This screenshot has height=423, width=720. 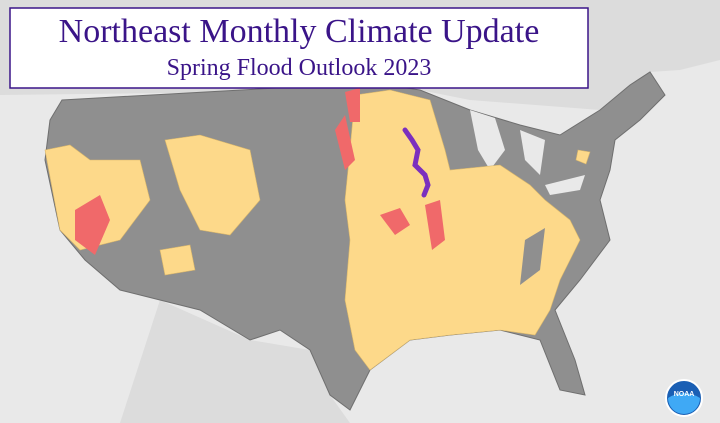 I want to click on title: Northeast Monthly Climate Update, so click(x=299, y=31).